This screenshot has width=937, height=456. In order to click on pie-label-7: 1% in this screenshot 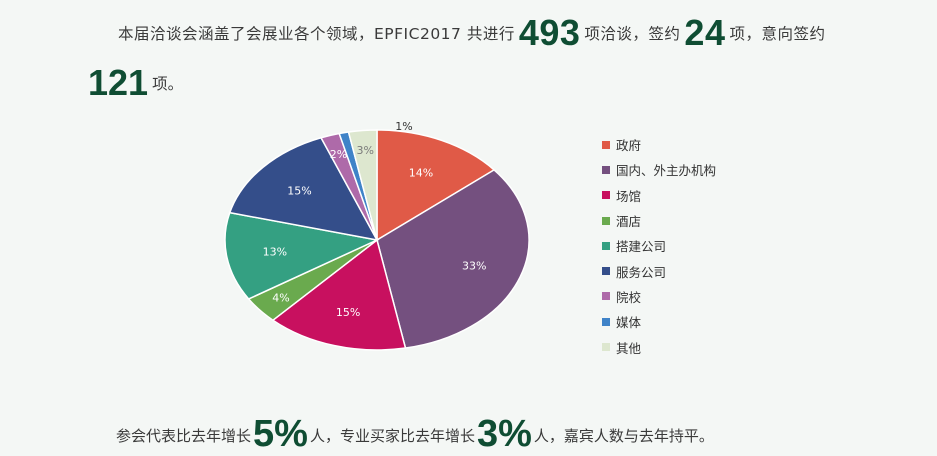, I will do `click(403, 126)`.